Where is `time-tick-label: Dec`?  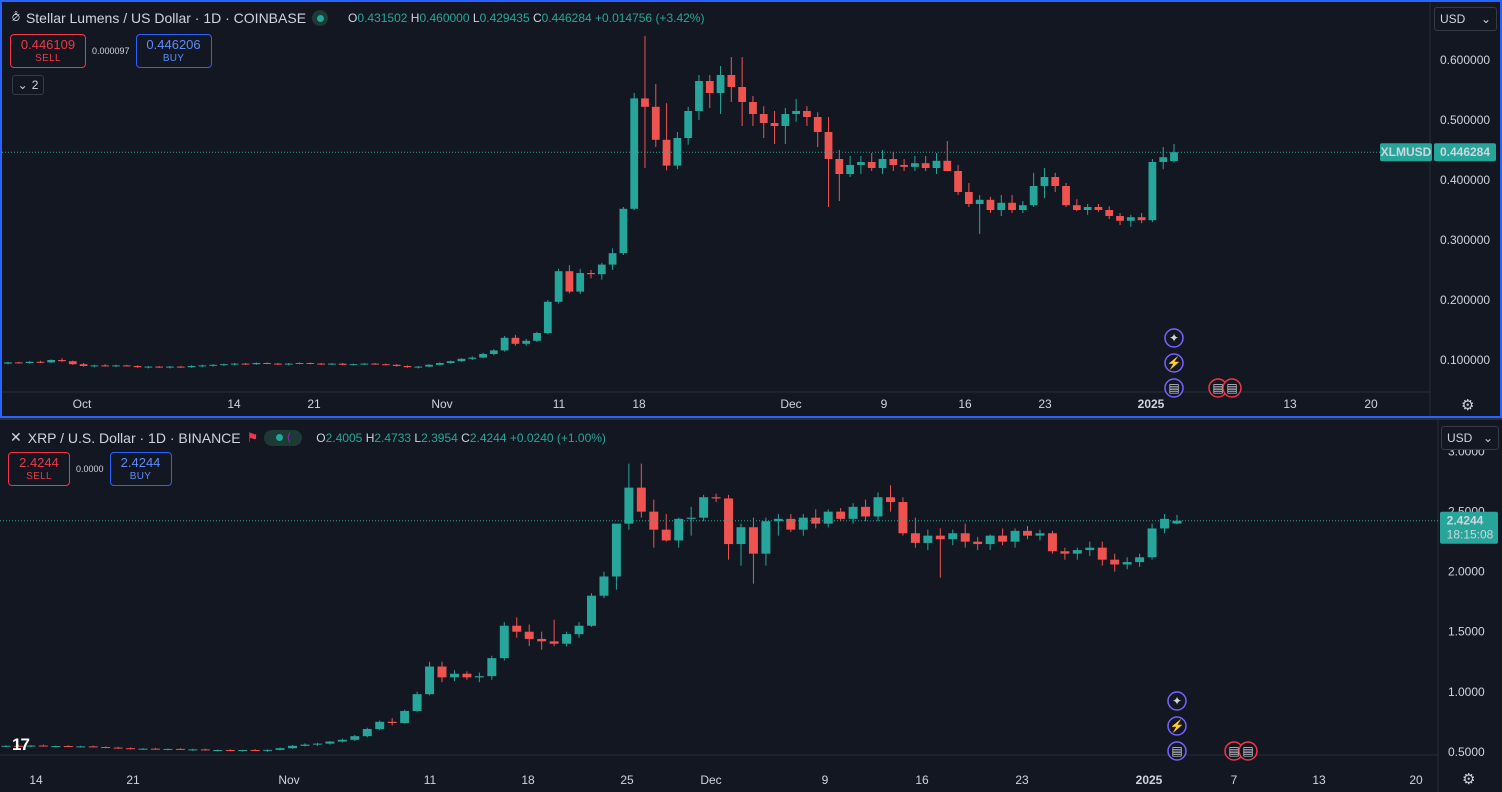
time-tick-label: Dec is located at coordinates (710, 780).